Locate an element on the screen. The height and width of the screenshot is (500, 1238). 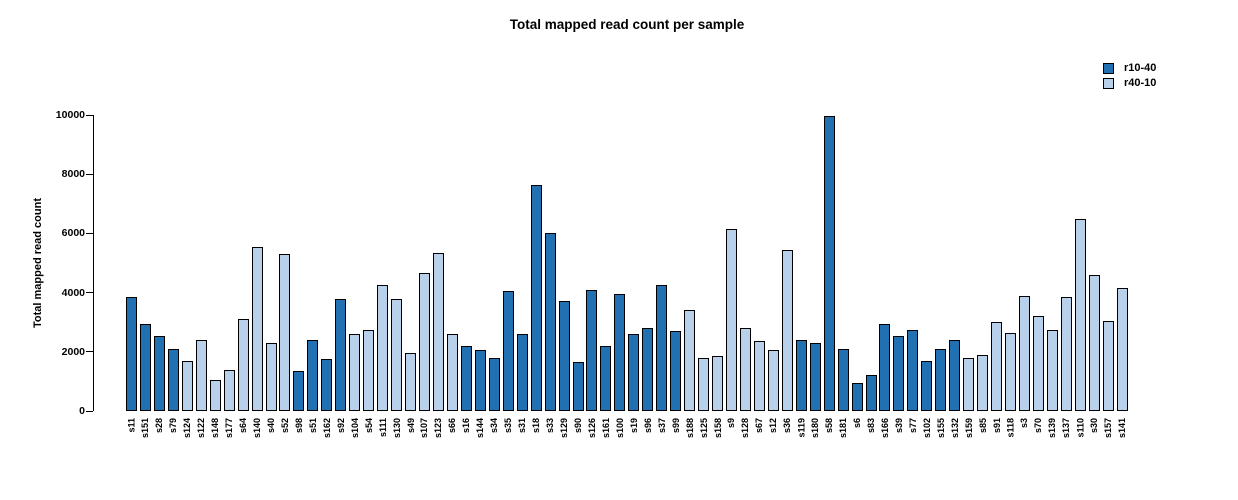
bar-slot-s141: s141 is located at coordinates (1122, 276).